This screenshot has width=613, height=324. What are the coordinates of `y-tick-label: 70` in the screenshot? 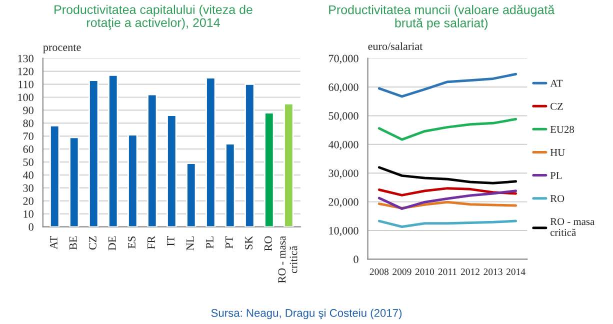 It's located at (29, 136).